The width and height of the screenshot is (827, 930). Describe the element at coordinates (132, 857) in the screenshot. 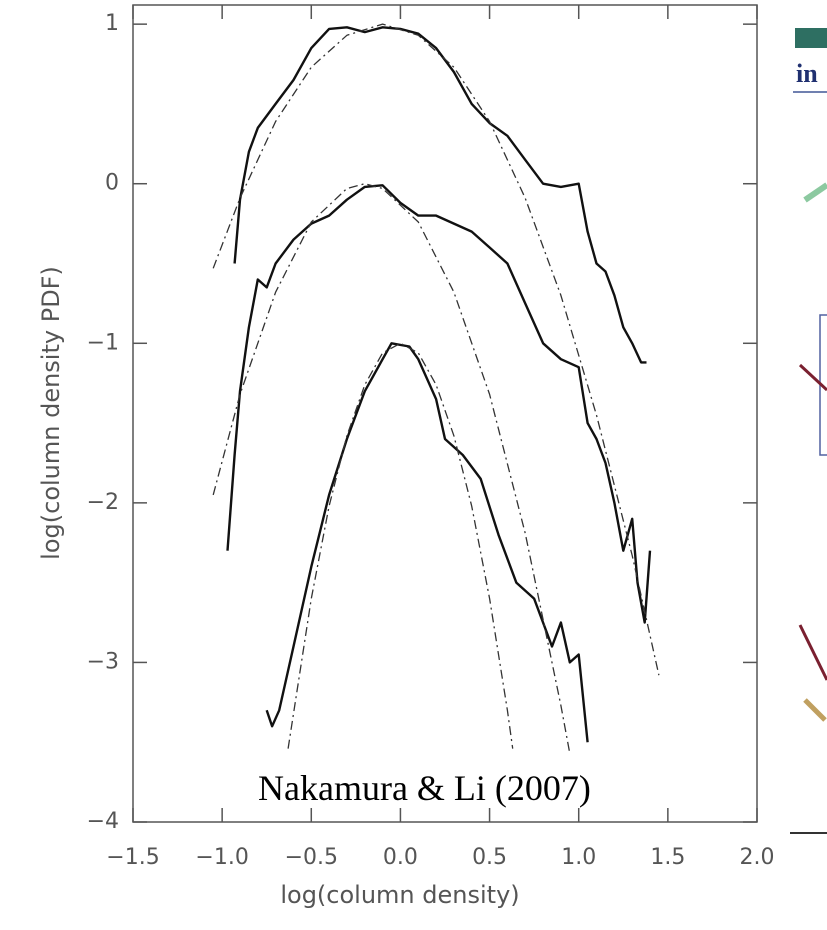

I see `x-tick-label: −1.5` at that location.